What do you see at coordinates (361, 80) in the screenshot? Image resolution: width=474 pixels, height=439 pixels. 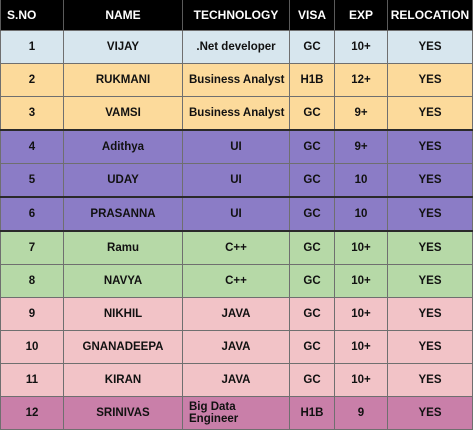 I see `cell-exp: 12+` at bounding box center [361, 80].